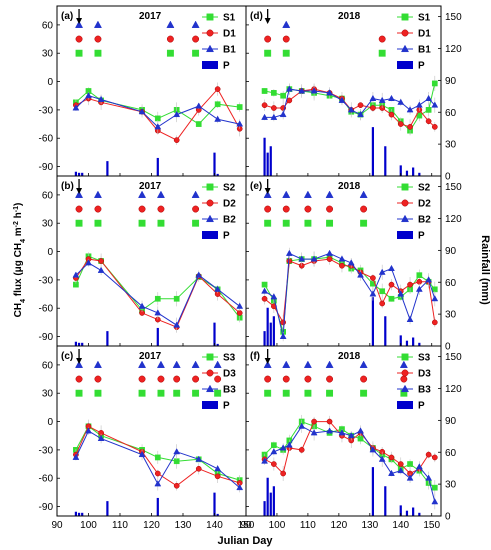 The width and height of the screenshot is (491, 550). What do you see at coordinates (150, 356) in the screenshot?
I see `panel-year: 2017` at bounding box center [150, 356].